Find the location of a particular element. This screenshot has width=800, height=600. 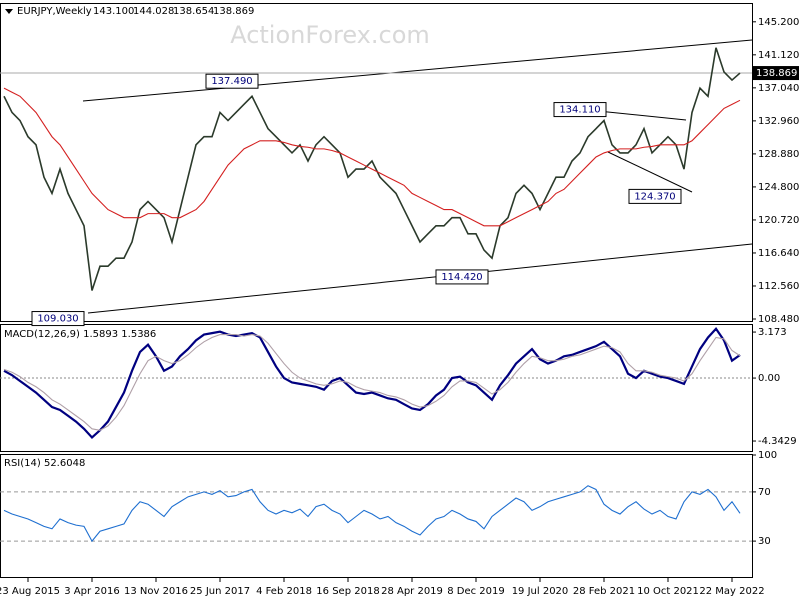

y-tick-label: -4.3429 is located at coordinates (777, 441).